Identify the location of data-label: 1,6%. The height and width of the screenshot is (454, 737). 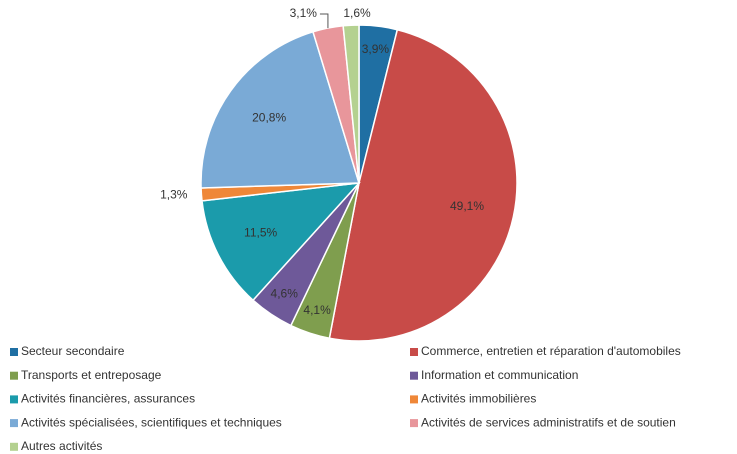
(357, 13).